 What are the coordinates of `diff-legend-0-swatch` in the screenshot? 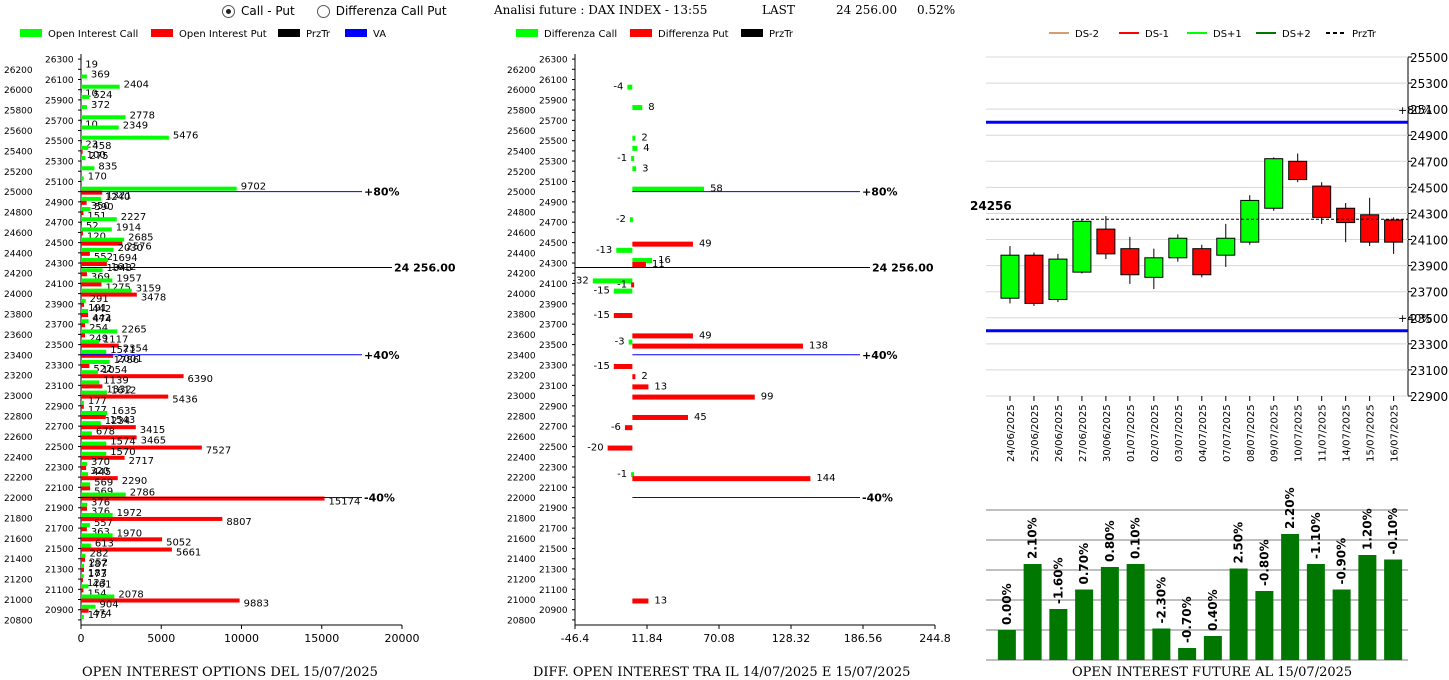 It's located at (527, 33).